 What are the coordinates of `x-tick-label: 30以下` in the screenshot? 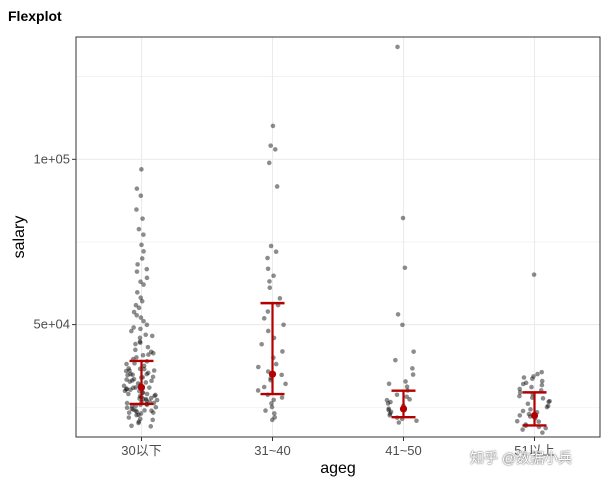 It's located at (141, 450).